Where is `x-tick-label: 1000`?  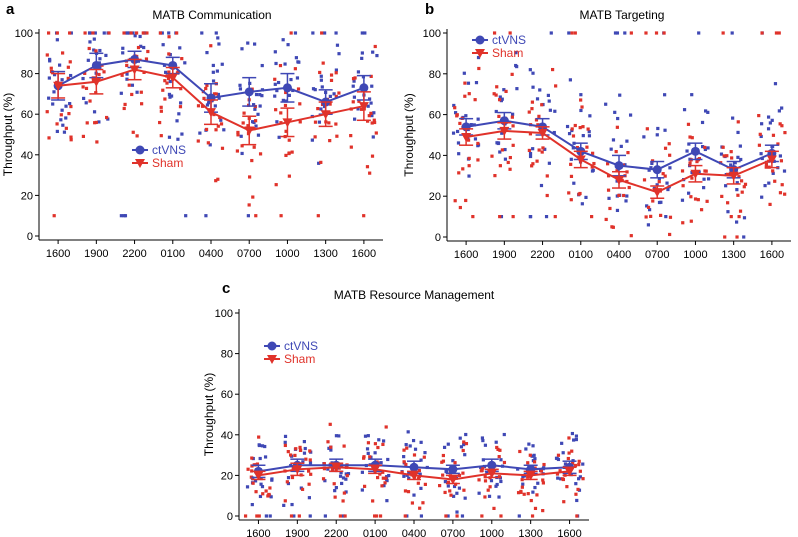 x-tick-label: 1000 is located at coordinates (287, 254).